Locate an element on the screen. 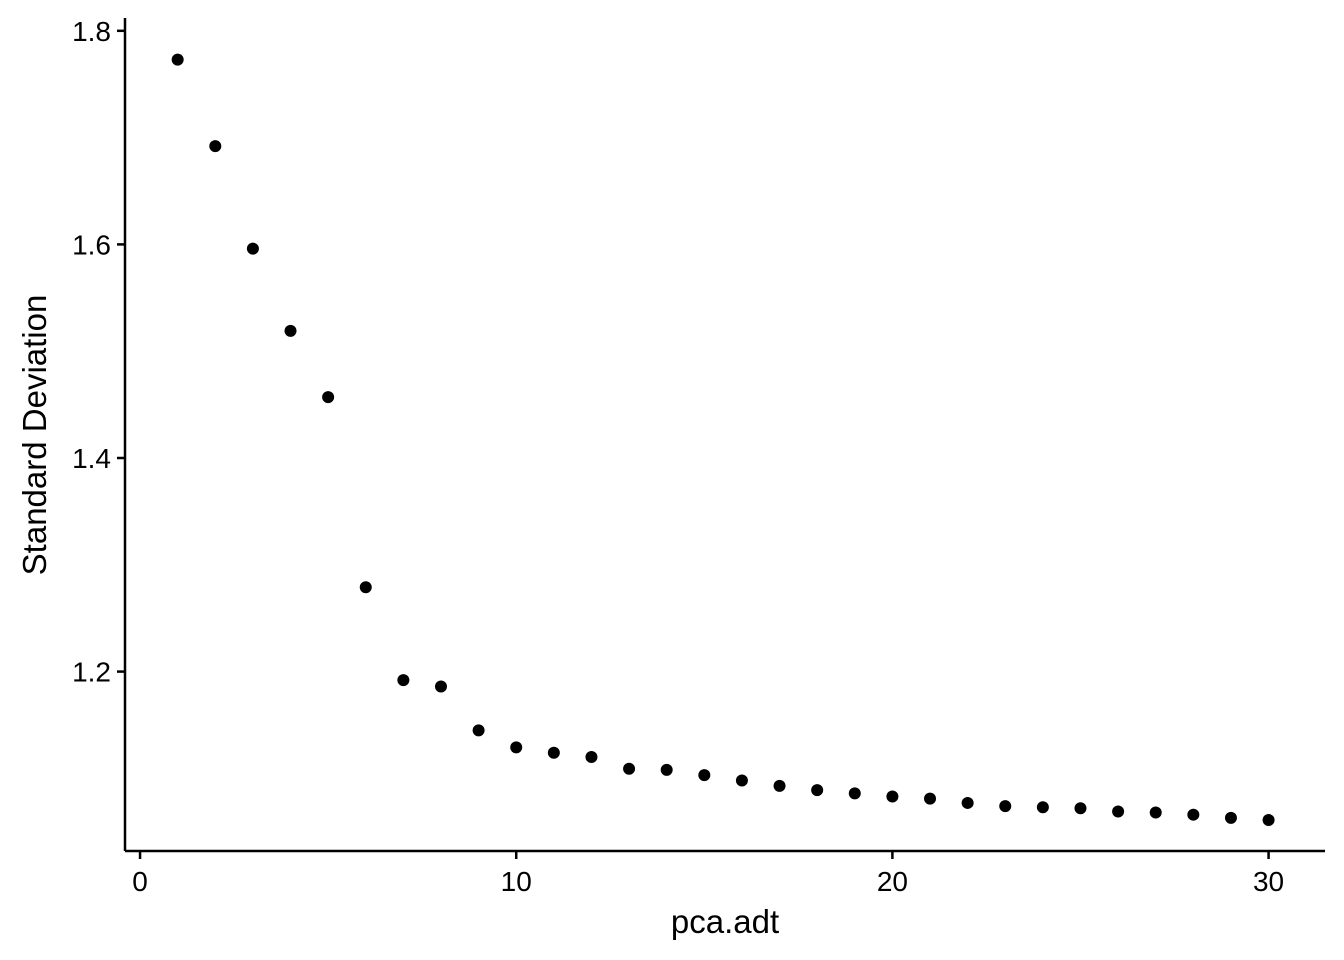  x-tick-label: 20 is located at coordinates (892, 881).